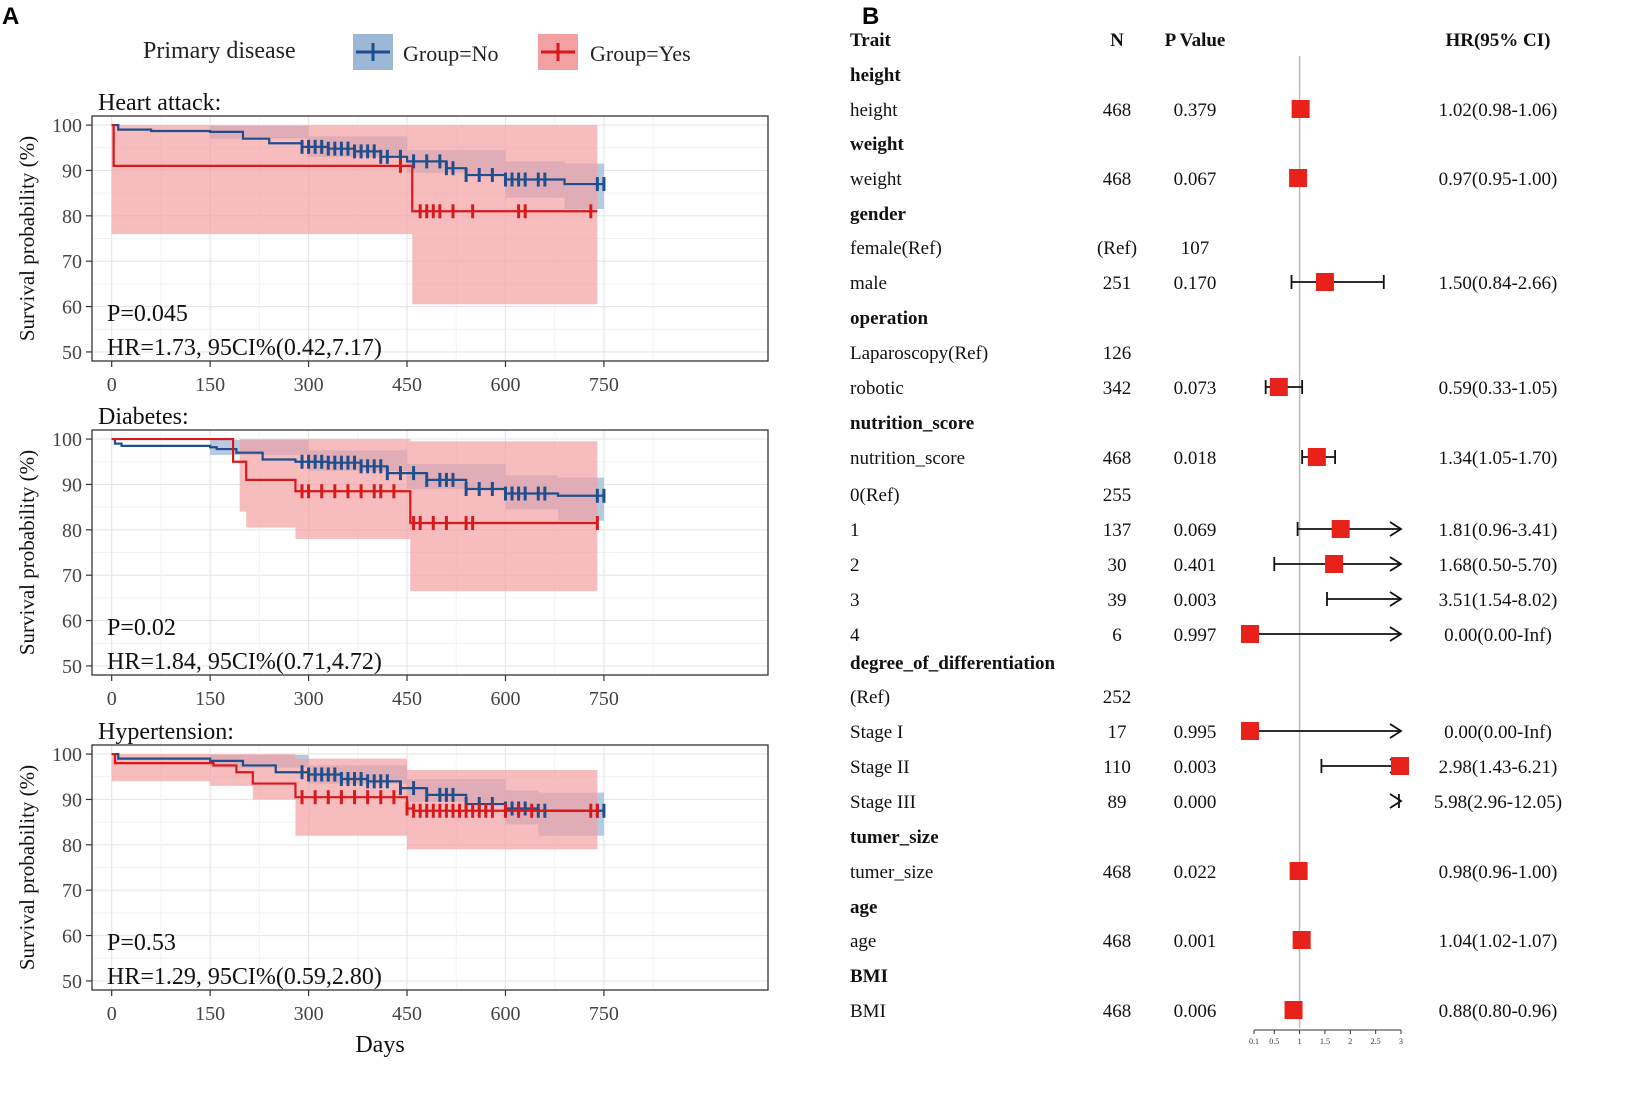  I want to click on forest-row-hr: 3.51(1.54-8.02), so click(1498, 600).